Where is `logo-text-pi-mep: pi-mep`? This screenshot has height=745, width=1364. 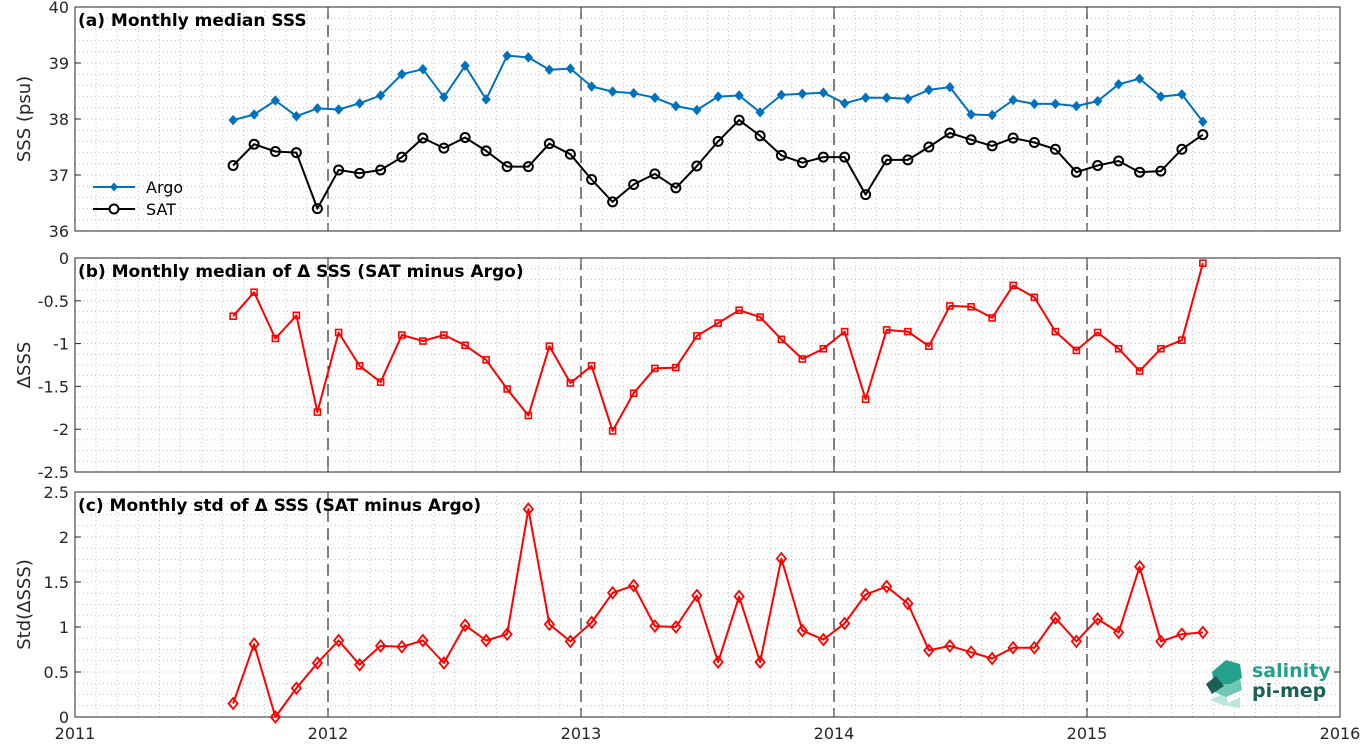 logo-text-pi-mep: pi-mep is located at coordinates (1289, 691).